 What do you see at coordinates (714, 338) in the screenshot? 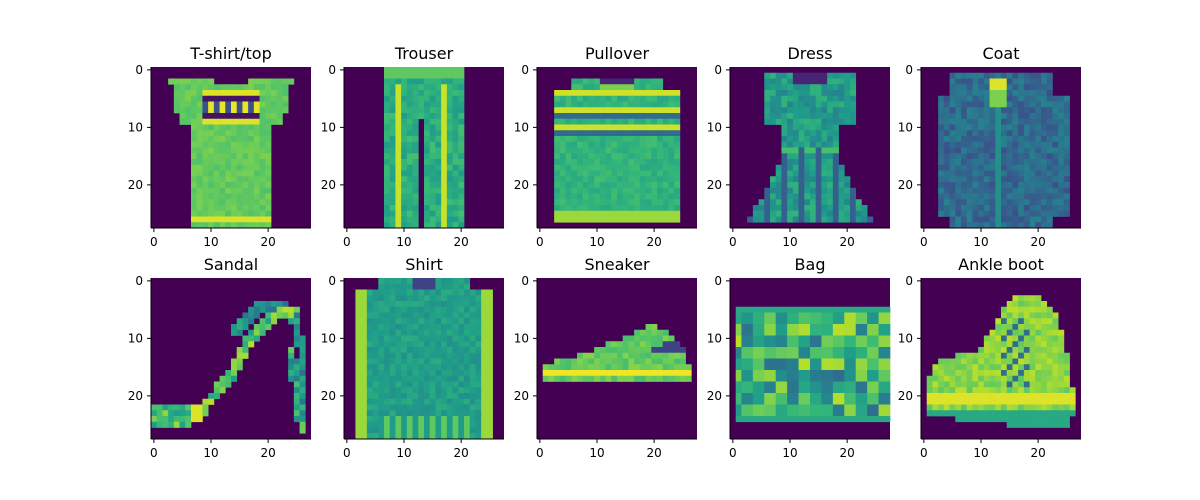
I see `y-tick-label: 10` at bounding box center [714, 338].